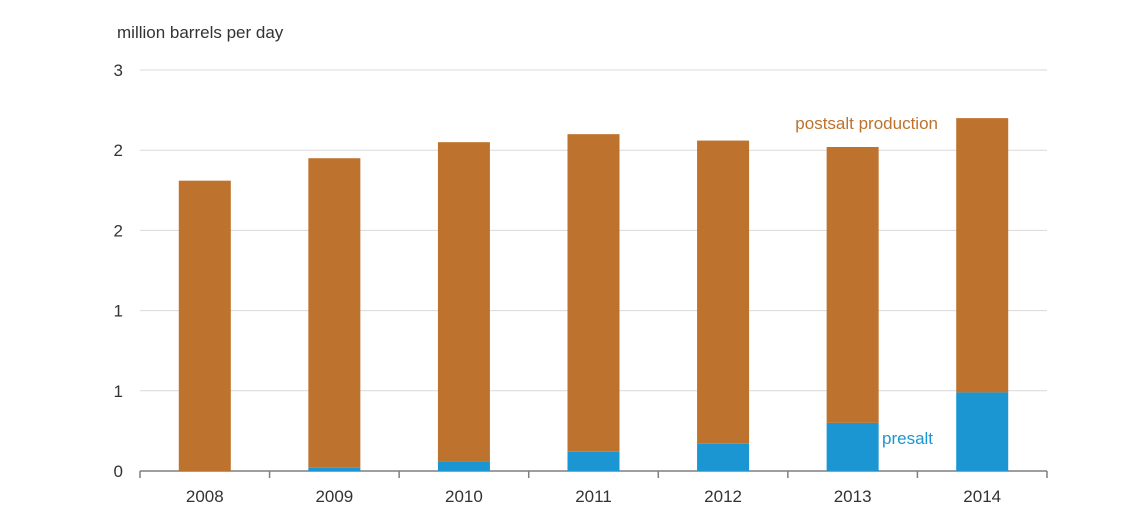  What do you see at coordinates (118, 471) in the screenshot?
I see `y-tick-label: 0` at bounding box center [118, 471].